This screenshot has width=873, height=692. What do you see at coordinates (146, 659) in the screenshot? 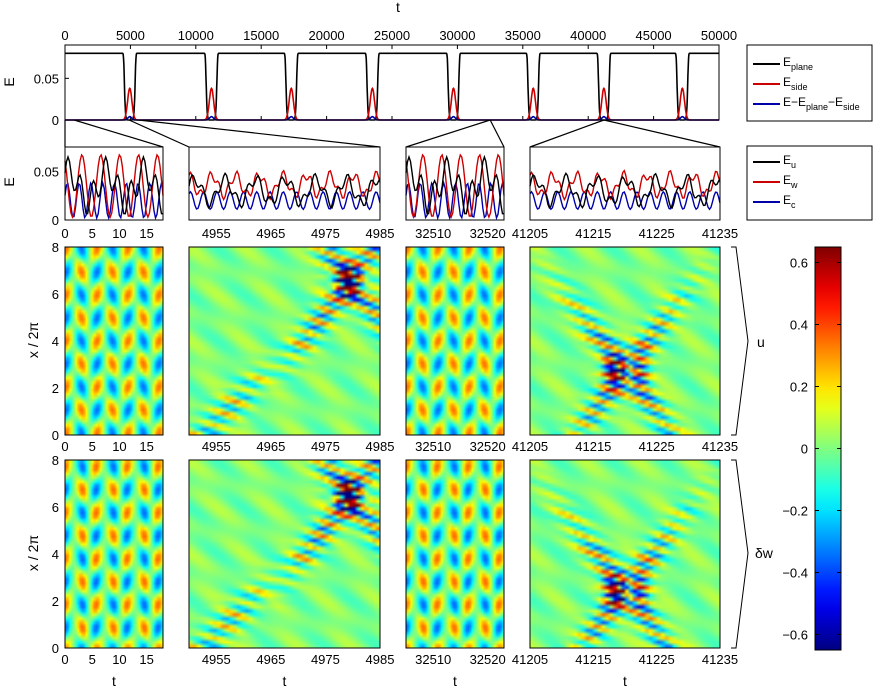
I see `heatmap-xtick-label: 15` at bounding box center [146, 659].